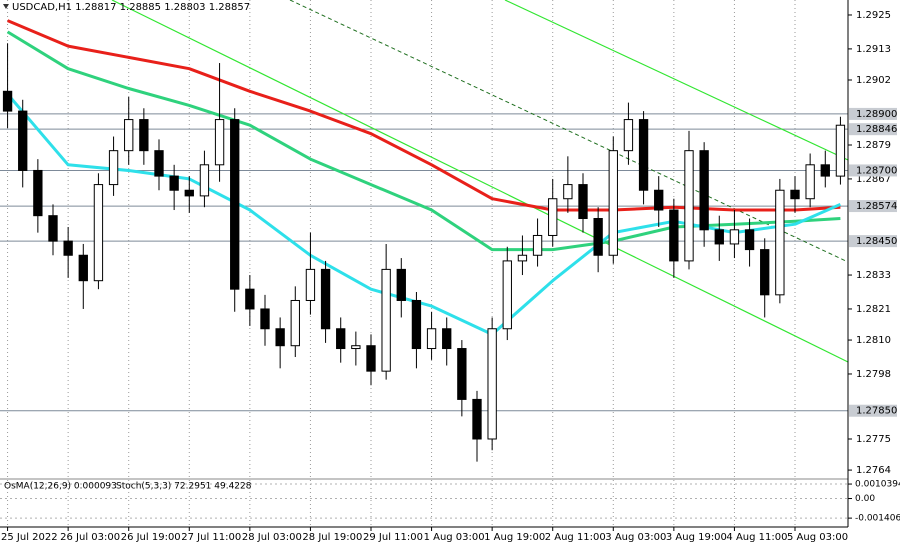  I want to click on osc-tick-label: 0.00, so click(865, 499).